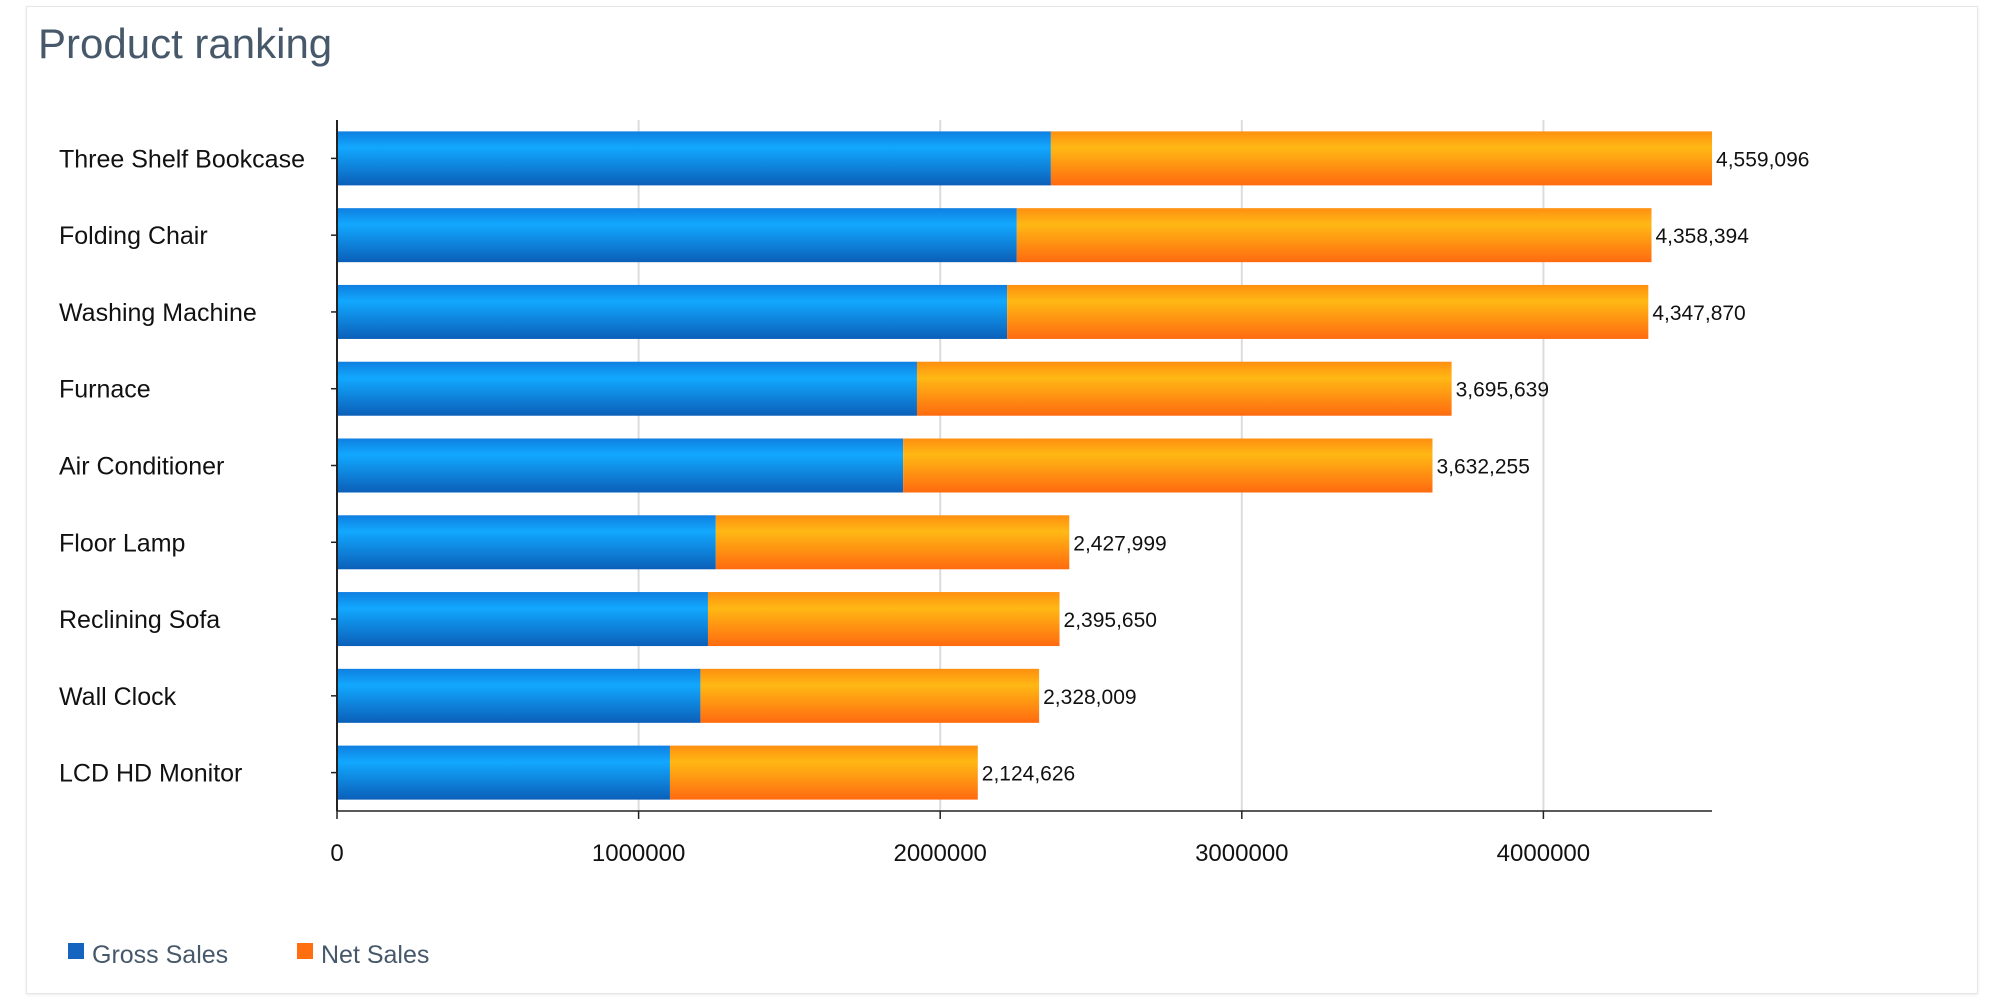 This screenshot has height=1000, width=2000. What do you see at coordinates (160, 955) in the screenshot?
I see `legend-label-gross: Gross Sales` at bounding box center [160, 955].